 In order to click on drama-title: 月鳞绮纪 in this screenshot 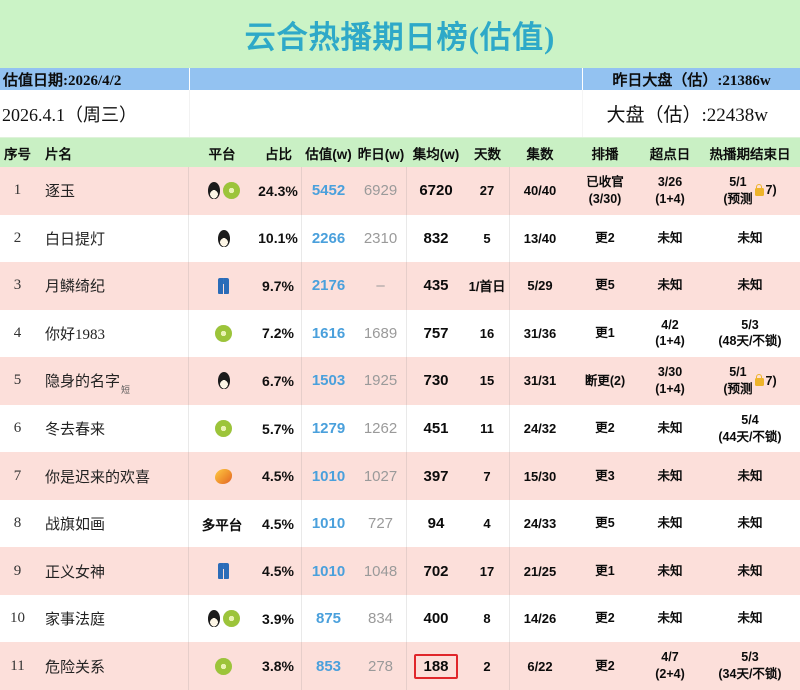, I will do `click(75, 287)`.